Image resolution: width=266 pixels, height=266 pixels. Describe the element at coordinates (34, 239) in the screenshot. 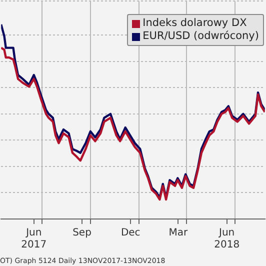

I see `x-tick-label: Jun 2017` at that location.